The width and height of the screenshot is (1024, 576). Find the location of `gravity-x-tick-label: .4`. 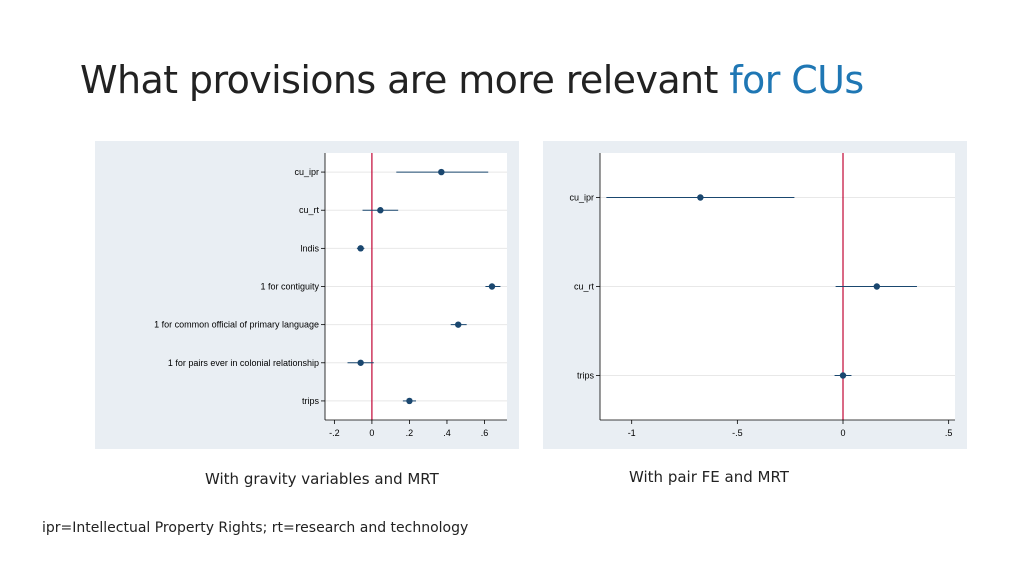

gravity-x-tick-label: .4 is located at coordinates (447, 433).